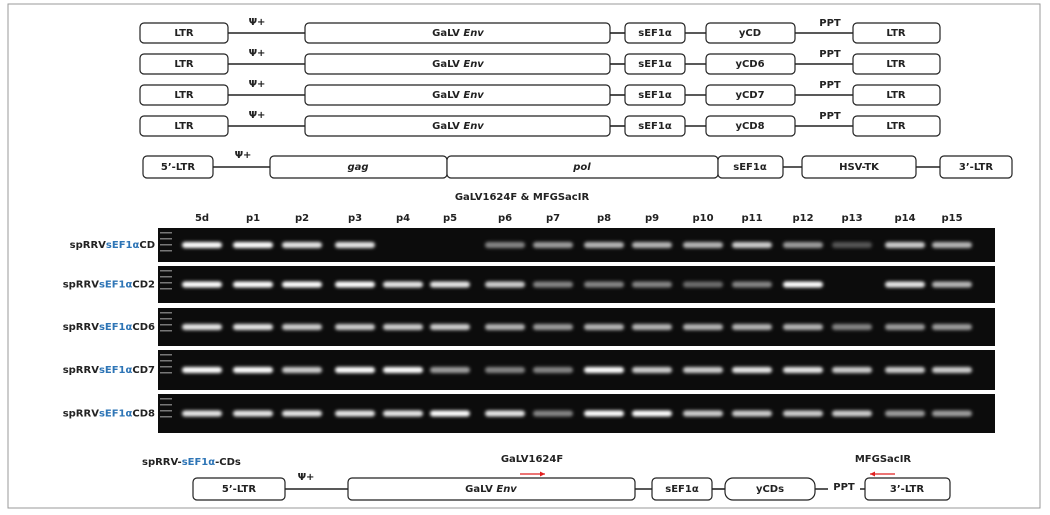 Image resolution: width=1050 pixels, height=515 pixels. What do you see at coordinates (851, 218) in the screenshot?
I see `lane-label: p13` at bounding box center [851, 218].